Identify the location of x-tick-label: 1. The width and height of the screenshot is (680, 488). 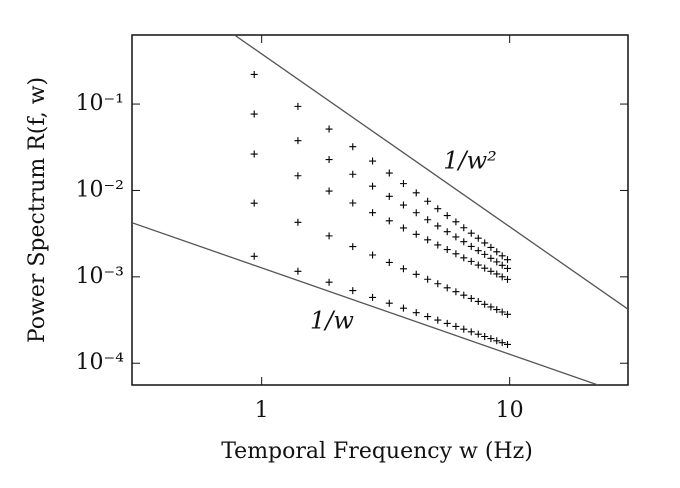
(262, 410).